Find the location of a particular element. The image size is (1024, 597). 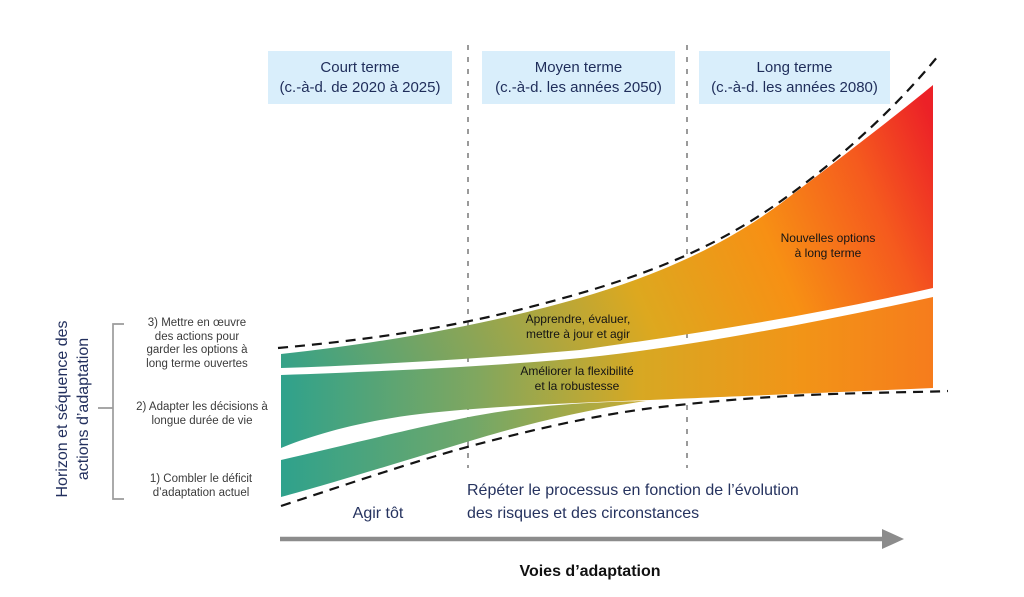

band-label-new-long-term-options: Nouvelles options à long terme is located at coordinates (828, 245).